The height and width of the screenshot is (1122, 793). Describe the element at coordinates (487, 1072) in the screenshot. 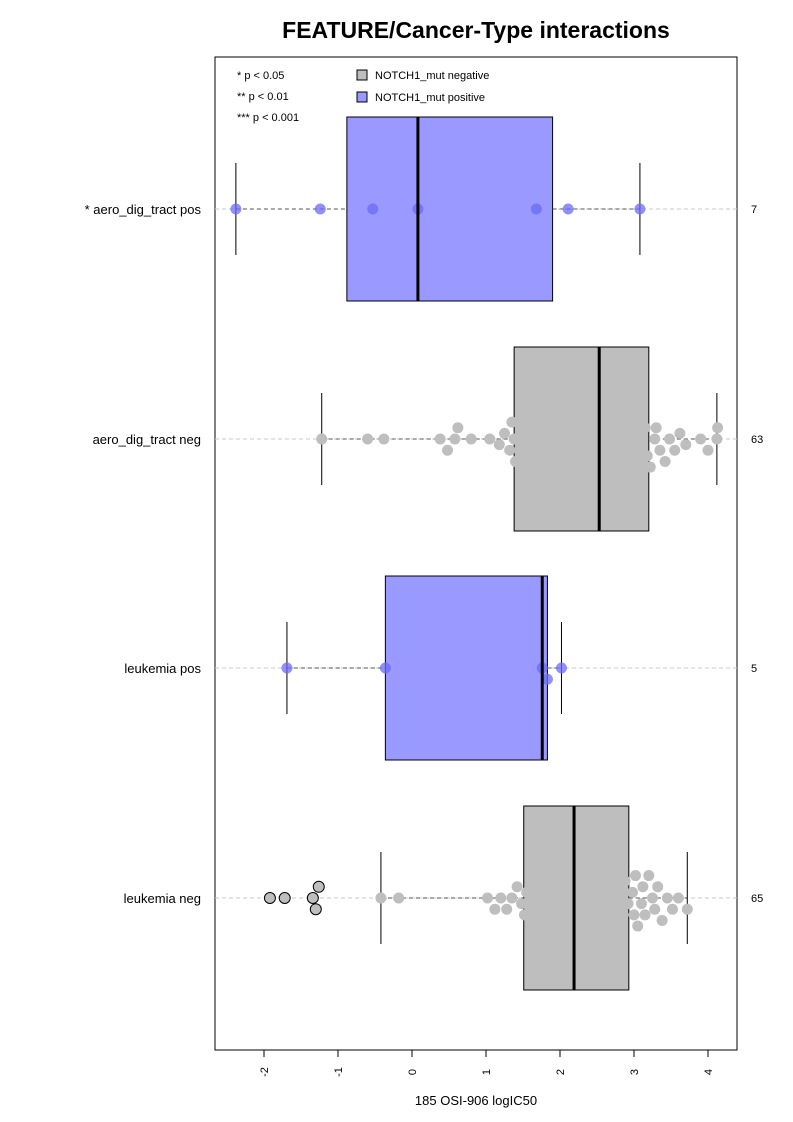

I see `x-tick-label: 1` at that location.